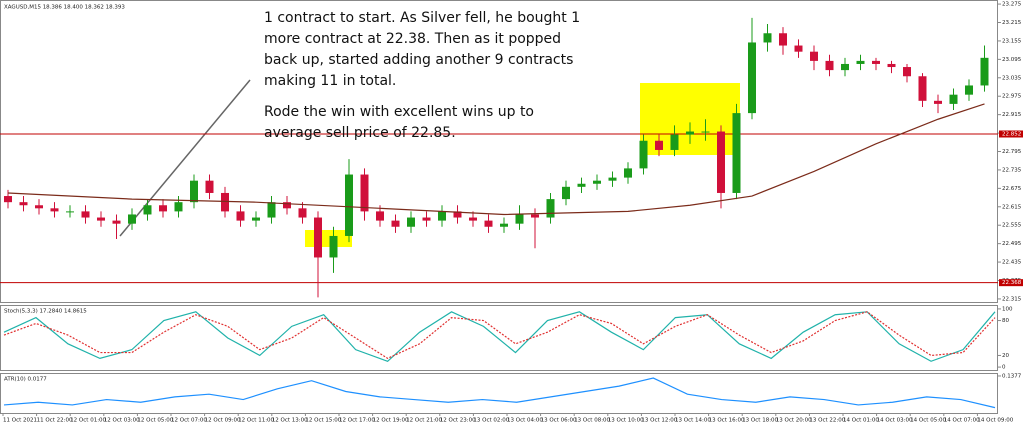 This screenshot has width=1024, height=425. I want to click on x-tick-label: 11 Oct 22:00, so click(55, 421).